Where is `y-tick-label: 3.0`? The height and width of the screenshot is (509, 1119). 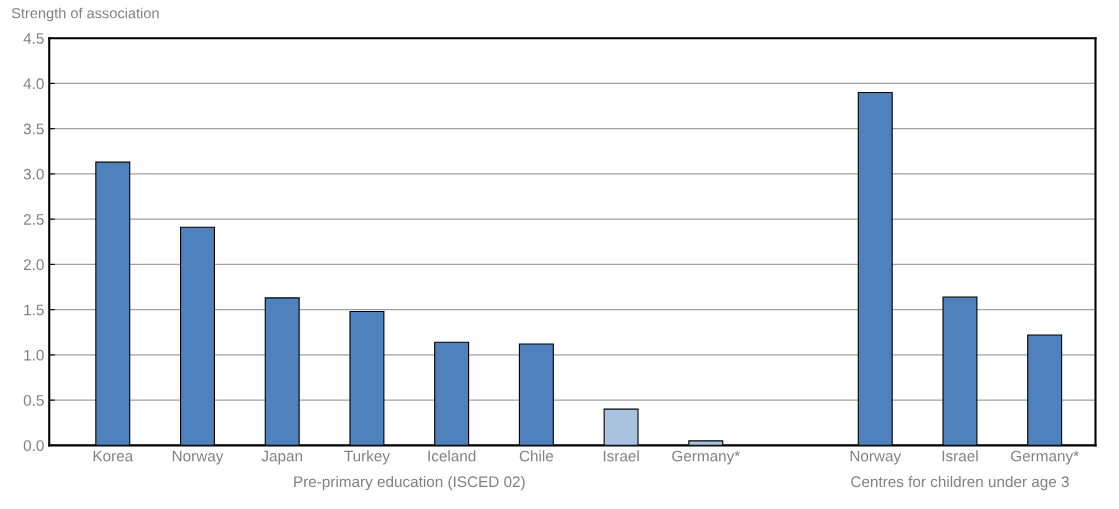 y-tick-label: 3.0 is located at coordinates (33, 174).